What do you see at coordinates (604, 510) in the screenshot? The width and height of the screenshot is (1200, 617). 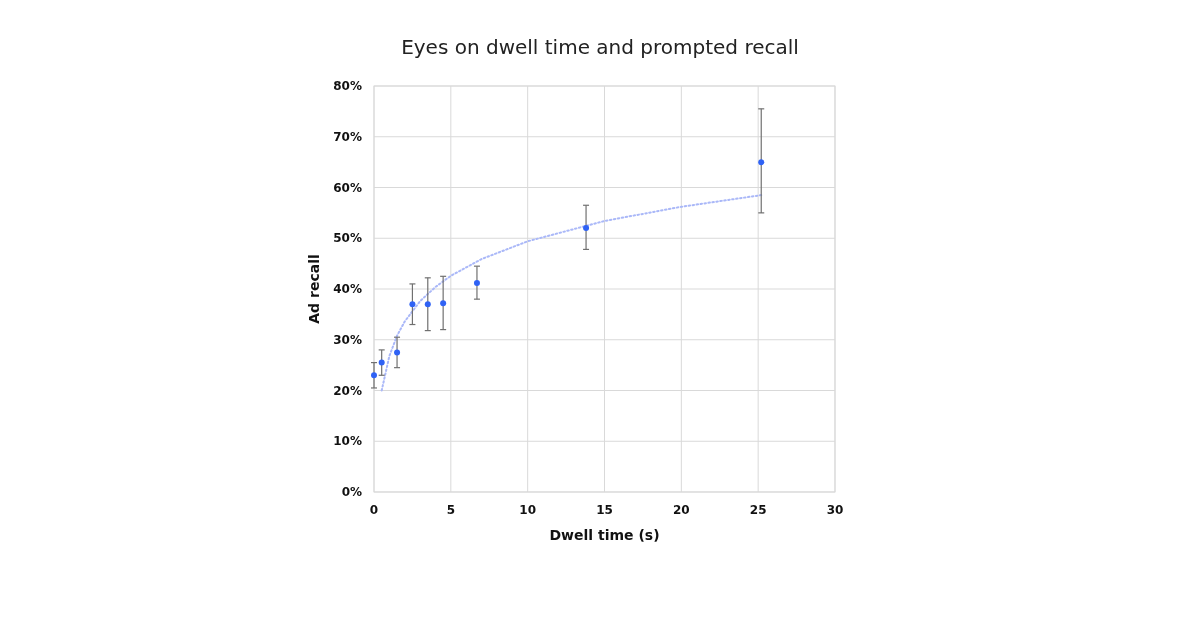 I see `x-tick-label: 15` at bounding box center [604, 510].